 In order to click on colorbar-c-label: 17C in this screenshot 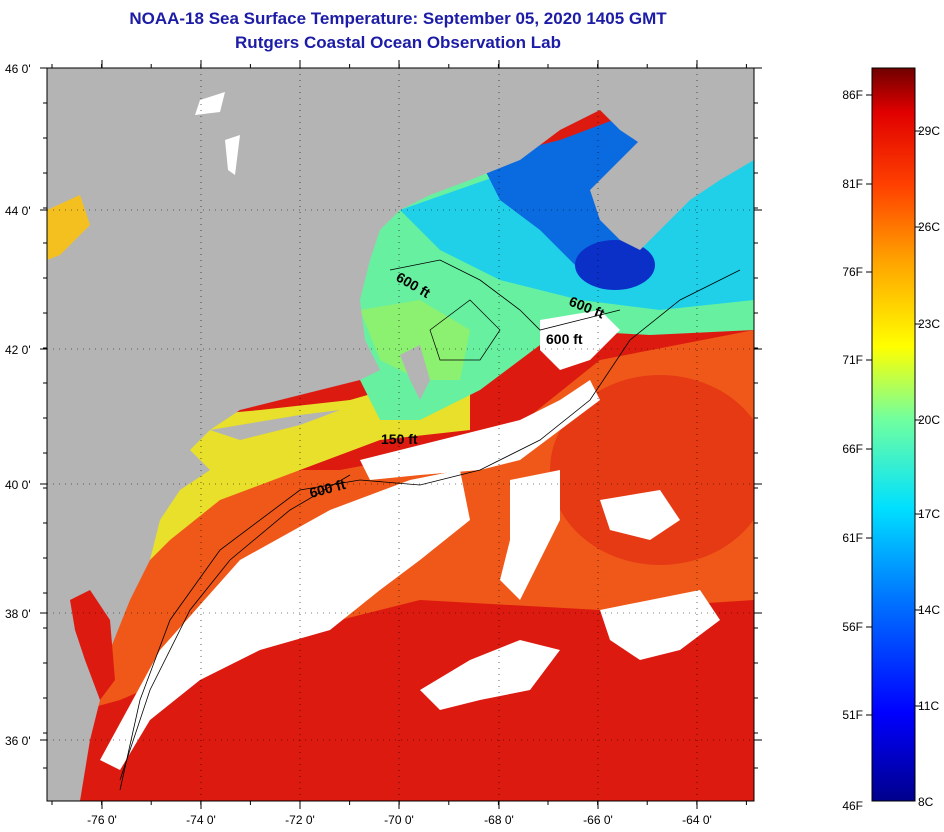, I will do `click(929, 514)`.